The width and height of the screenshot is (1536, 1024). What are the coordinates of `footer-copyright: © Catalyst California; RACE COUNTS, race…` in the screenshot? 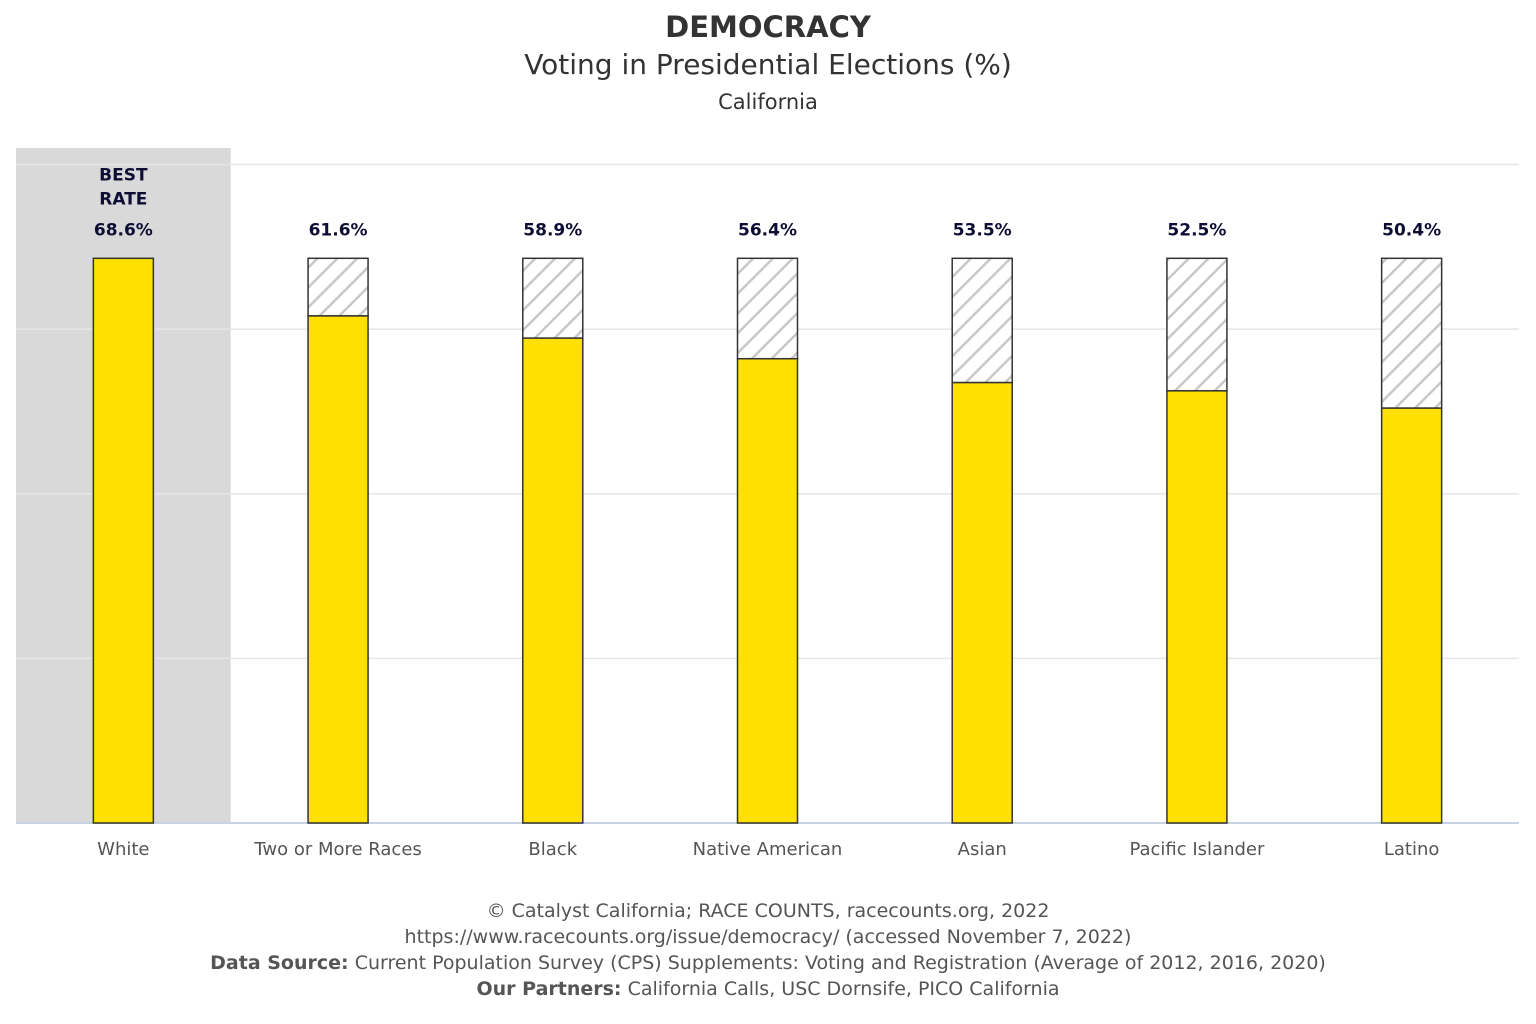 It's located at (768, 911).